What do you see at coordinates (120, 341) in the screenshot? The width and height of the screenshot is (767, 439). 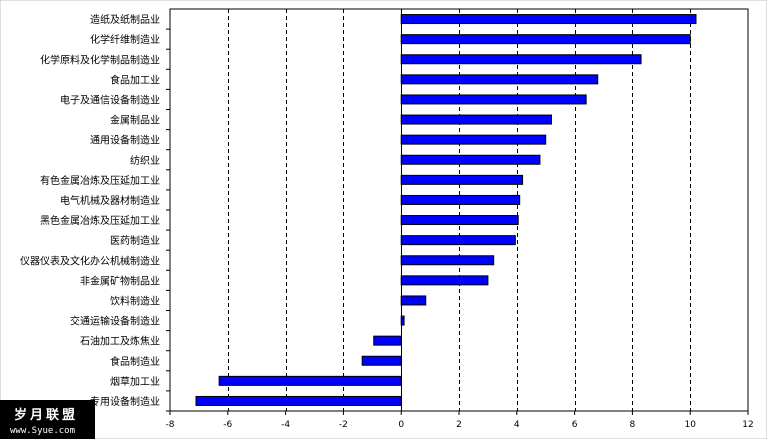 I see `category-label: 石油加工及炼焦业` at bounding box center [120, 341].